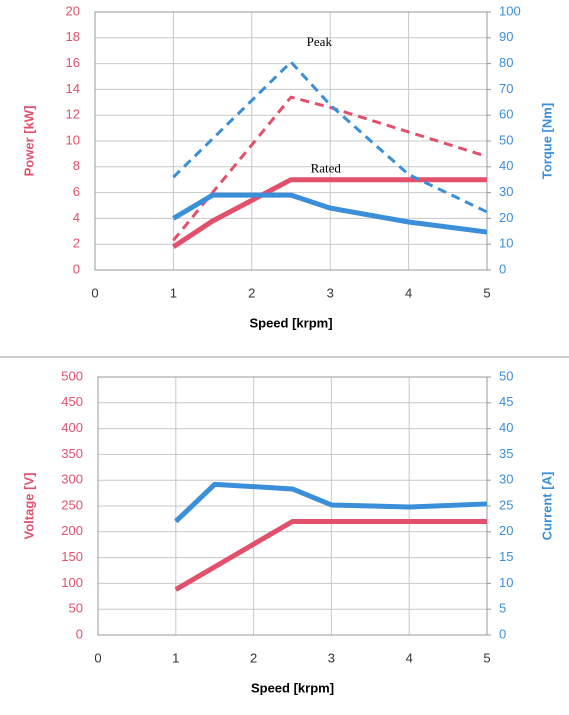 Image resolution: width=569 pixels, height=715 pixels. Describe the element at coordinates (546, 141) in the screenshot. I see `y2-axis-title: Torque [Nm]` at that location.